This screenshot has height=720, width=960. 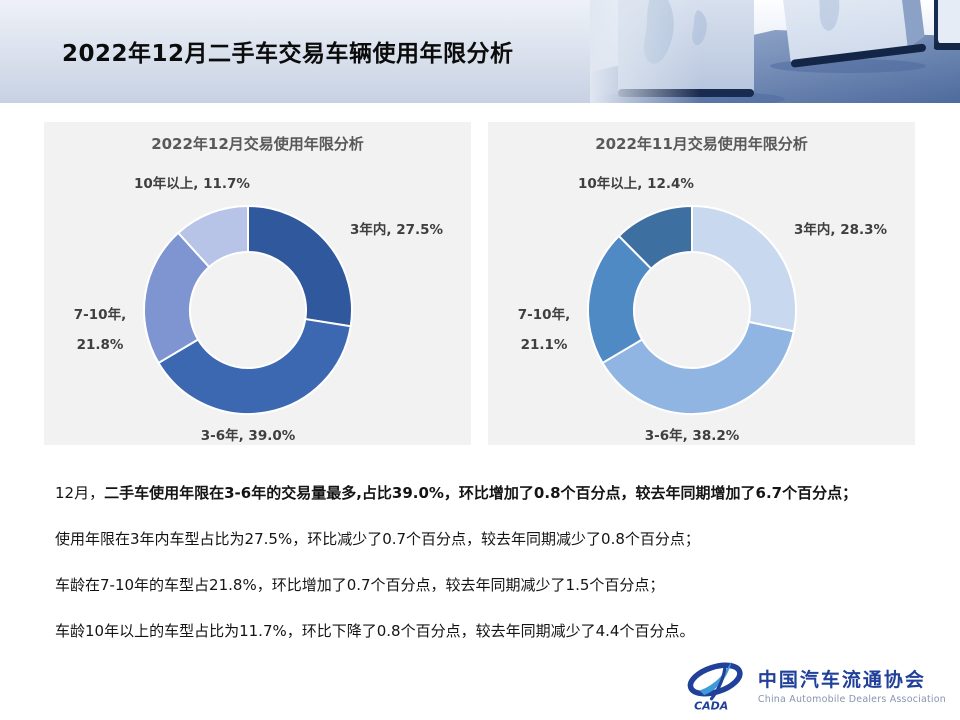 What do you see at coordinates (715, 686) in the screenshot?
I see `cada-logo-icon: CADA` at bounding box center [715, 686].